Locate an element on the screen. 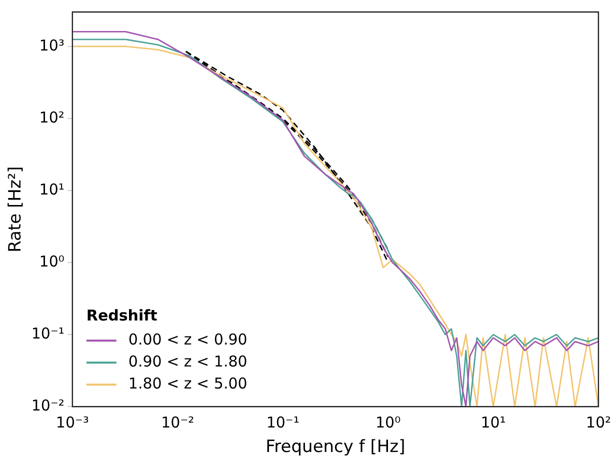 The image size is (614, 462). y-tick-label: 10⁻¹ is located at coordinates (47, 333).